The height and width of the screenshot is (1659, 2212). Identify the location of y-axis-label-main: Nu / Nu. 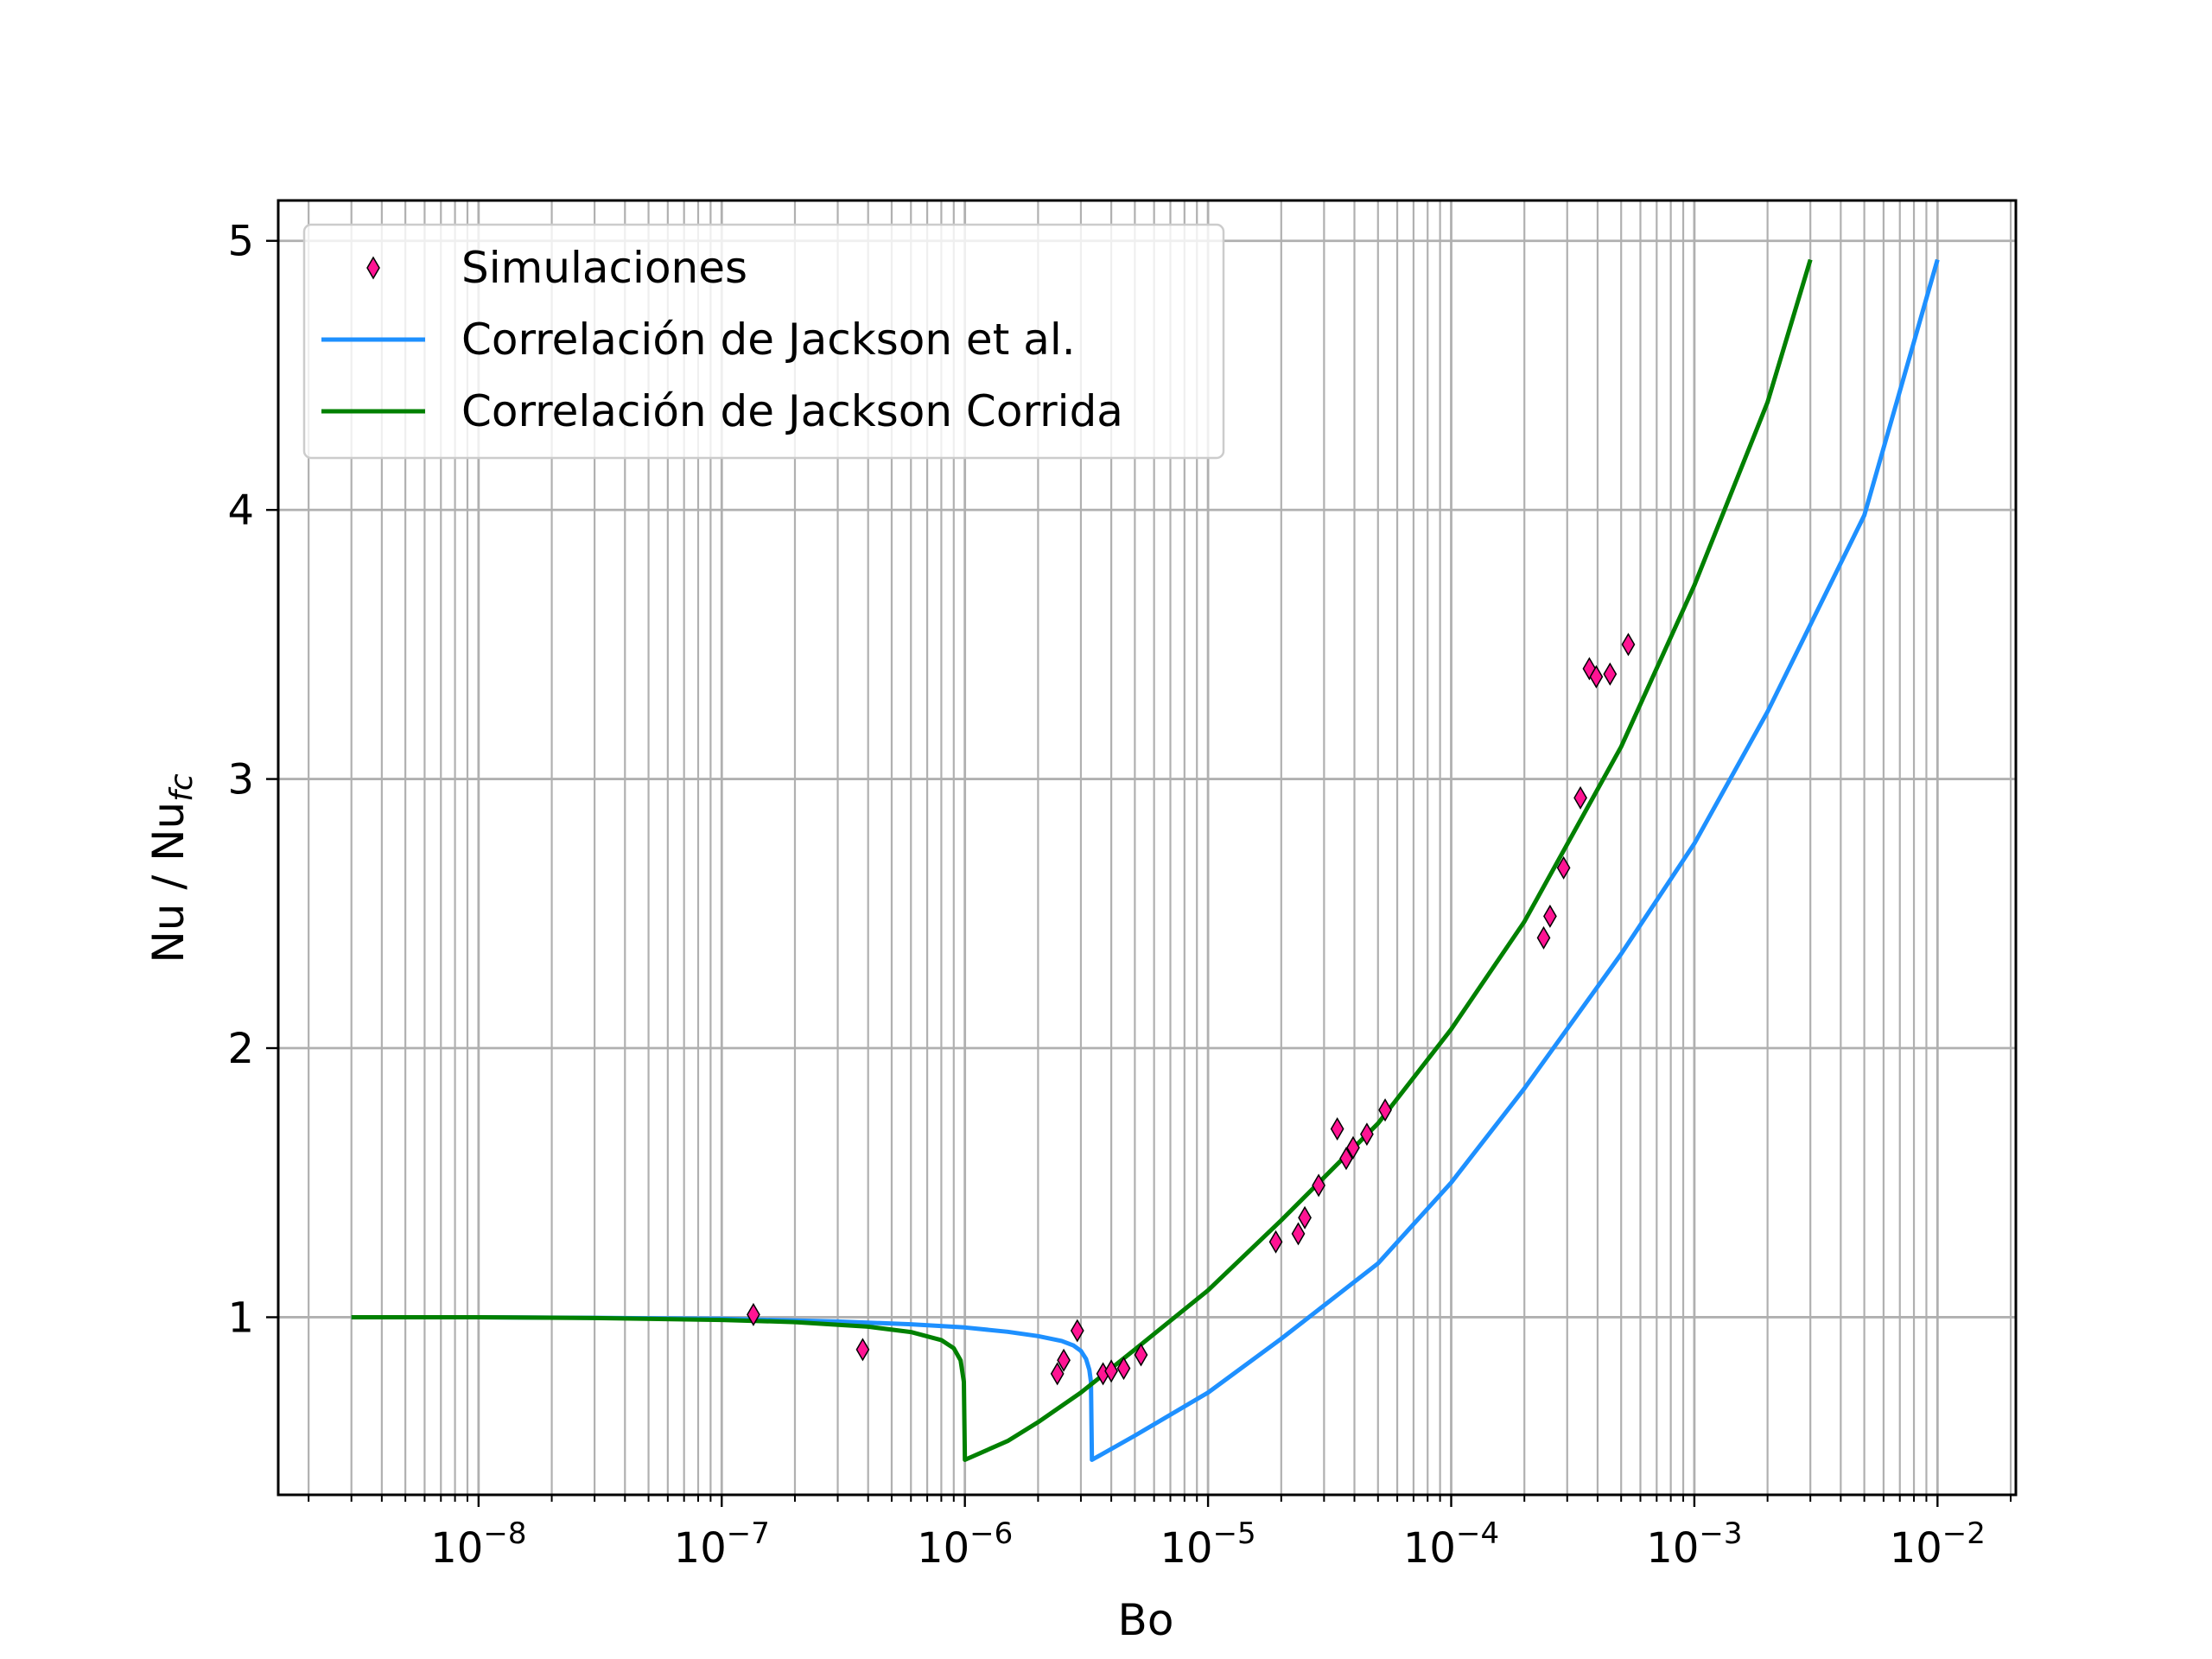
(168, 882).